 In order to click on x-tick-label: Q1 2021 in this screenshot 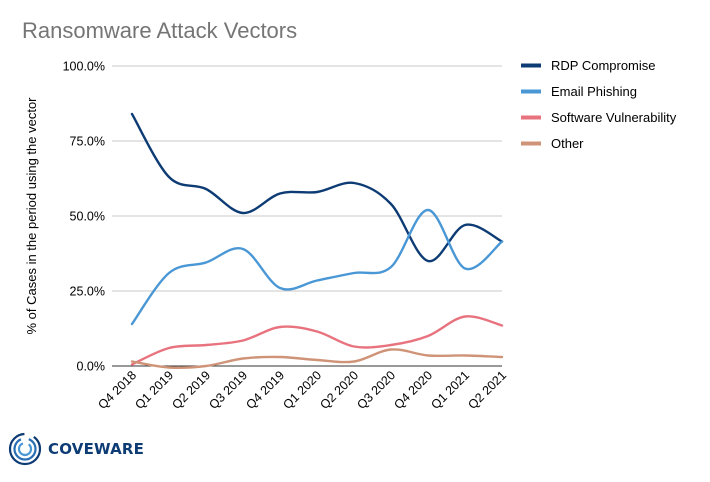, I will do `click(450, 390)`.